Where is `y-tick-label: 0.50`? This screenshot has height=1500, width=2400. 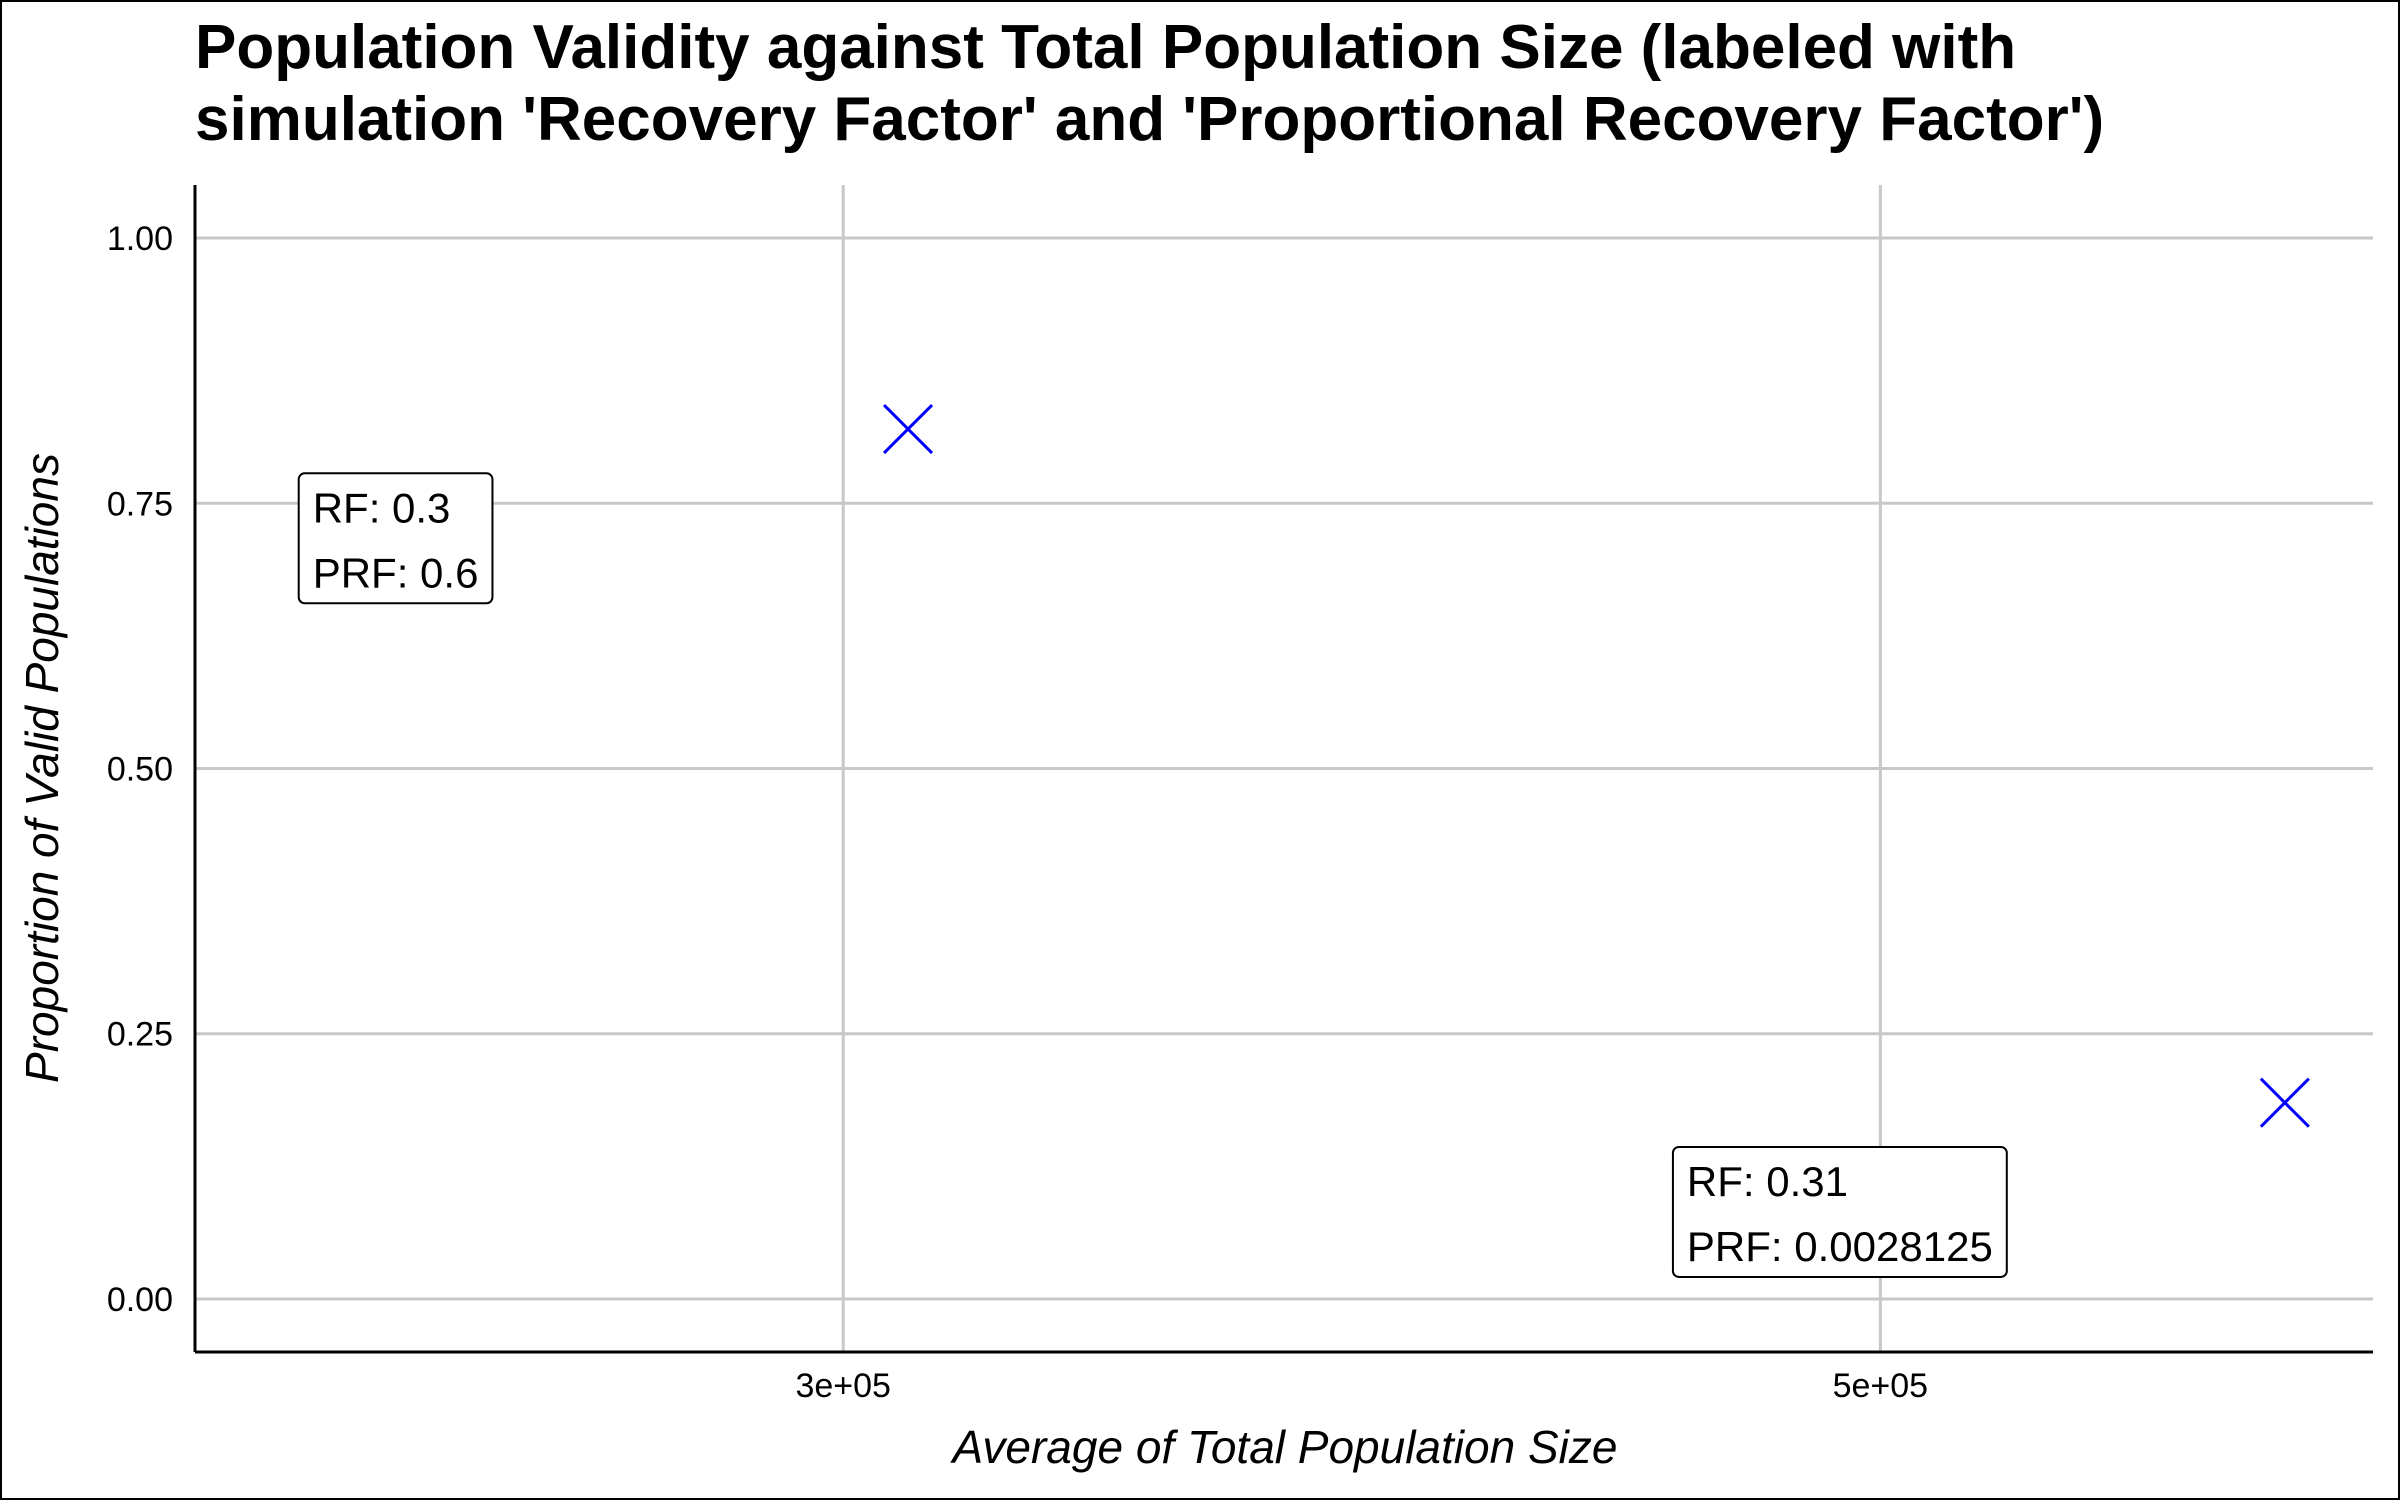 y-tick-label: 0.50 is located at coordinates (140, 770).